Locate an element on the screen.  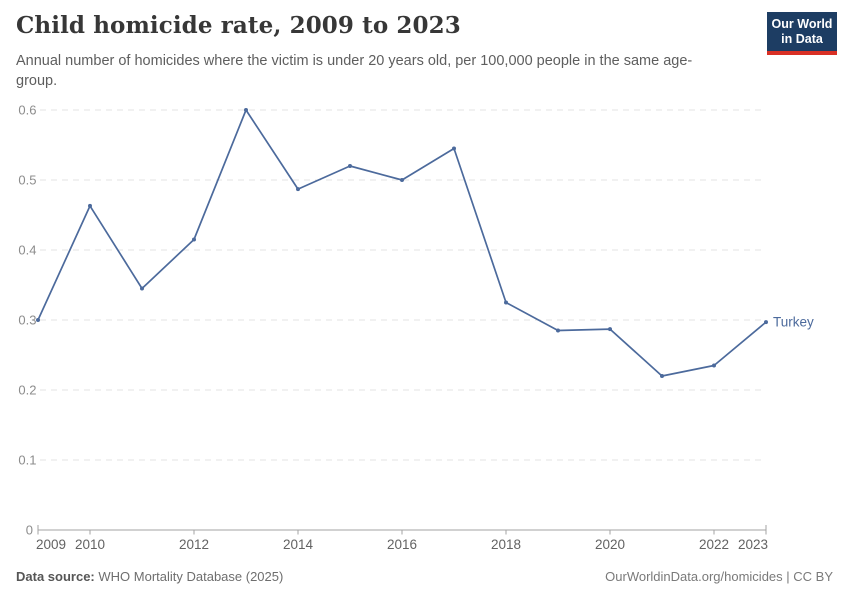
owid-logo-accent-bar is located at coordinates (802, 53).